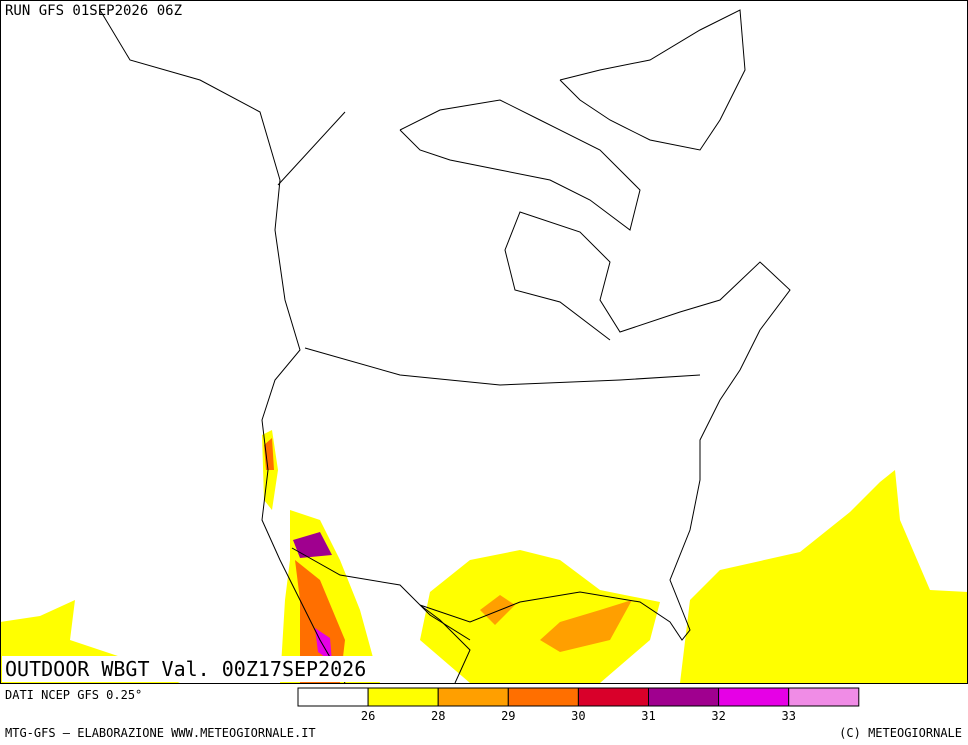  I want to click on legend-label: 31, so click(648, 716).